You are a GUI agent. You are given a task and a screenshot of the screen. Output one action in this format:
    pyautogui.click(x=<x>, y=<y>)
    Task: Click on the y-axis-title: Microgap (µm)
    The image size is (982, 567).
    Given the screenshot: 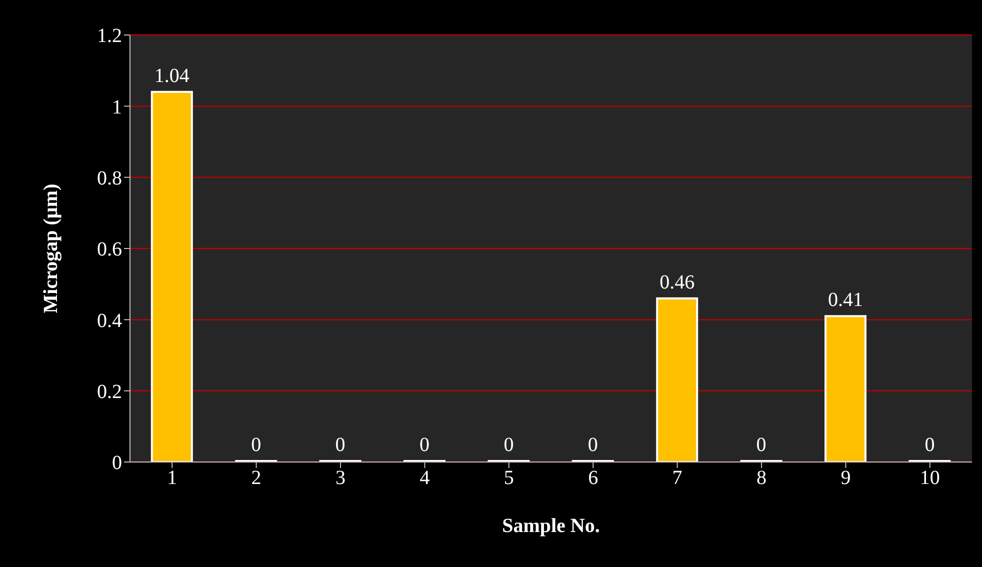 What is the action you would take?
    pyautogui.click(x=51, y=249)
    